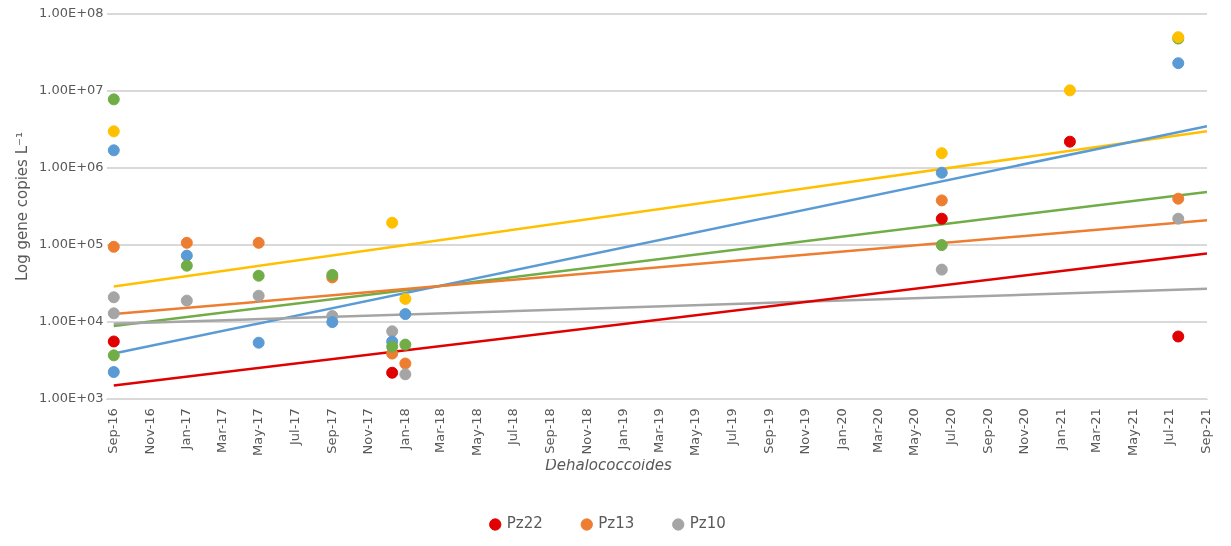 The image size is (1231, 546). What do you see at coordinates (71, 321) in the screenshot?
I see `y-tick-label: 1.00E+04` at bounding box center [71, 321].